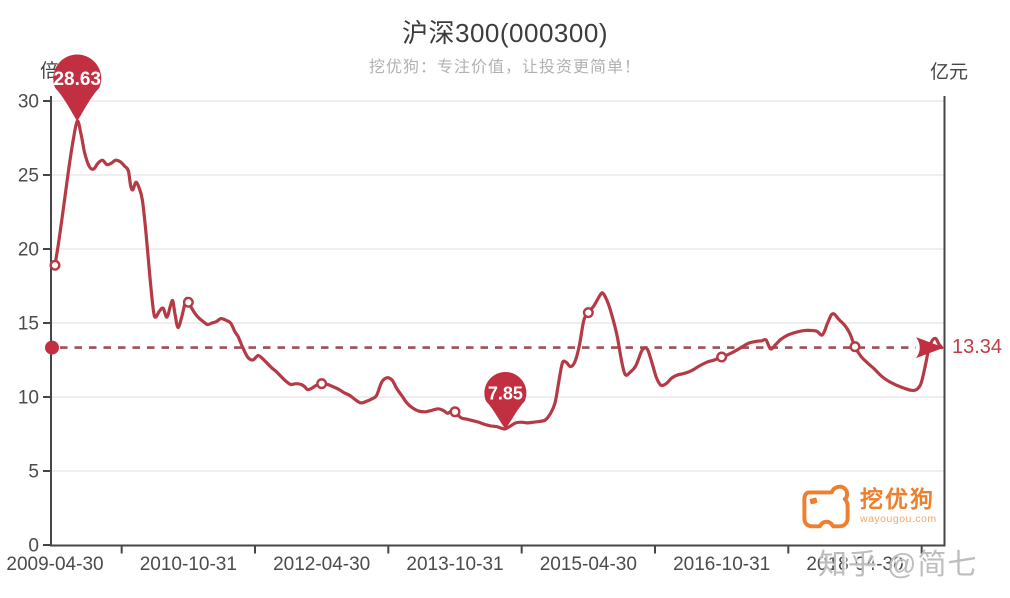 The image size is (1010, 598). What do you see at coordinates (588, 564) in the screenshot?
I see `x-tick-label: 2015-04-30` at bounding box center [588, 564].